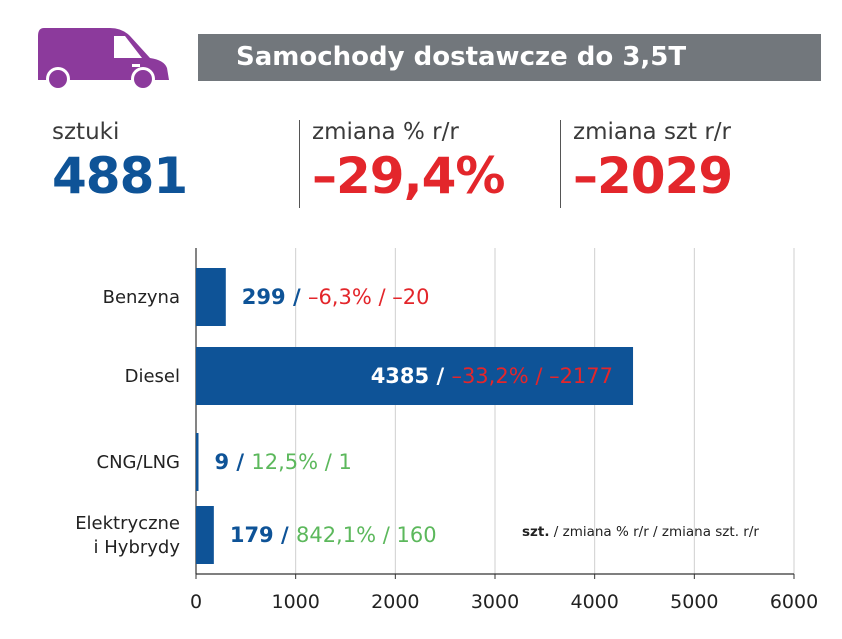  Describe the element at coordinates (794, 602) in the screenshot. I see `x-tick-label: 6000` at that location.